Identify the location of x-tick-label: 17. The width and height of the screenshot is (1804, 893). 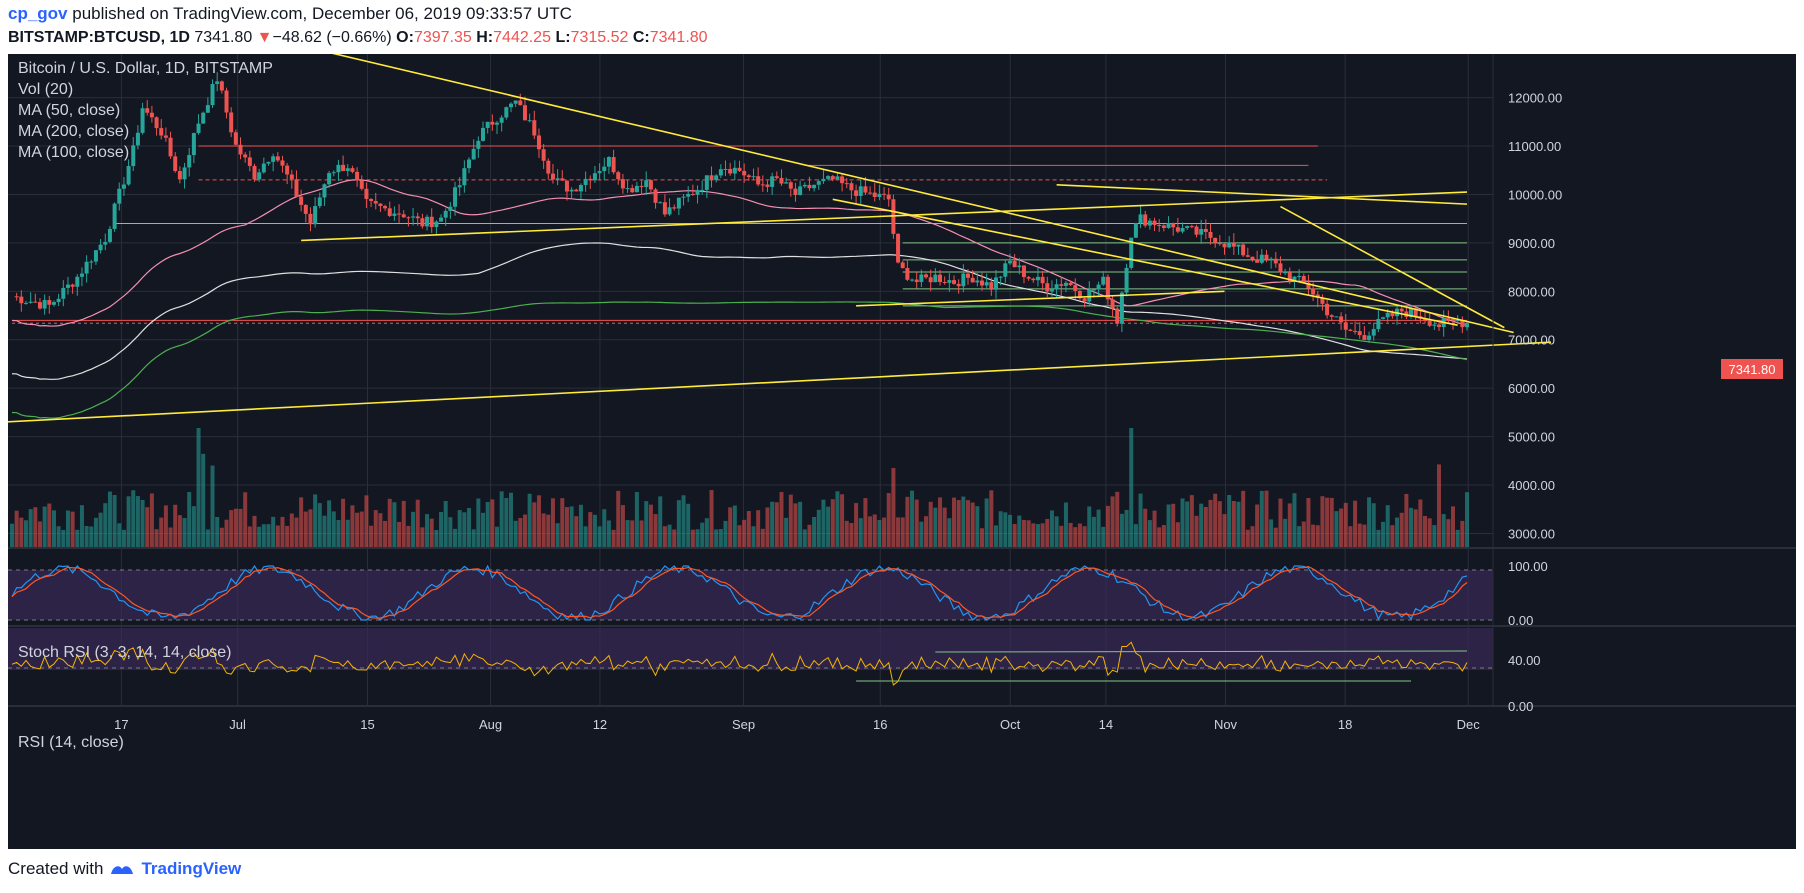
(121, 724).